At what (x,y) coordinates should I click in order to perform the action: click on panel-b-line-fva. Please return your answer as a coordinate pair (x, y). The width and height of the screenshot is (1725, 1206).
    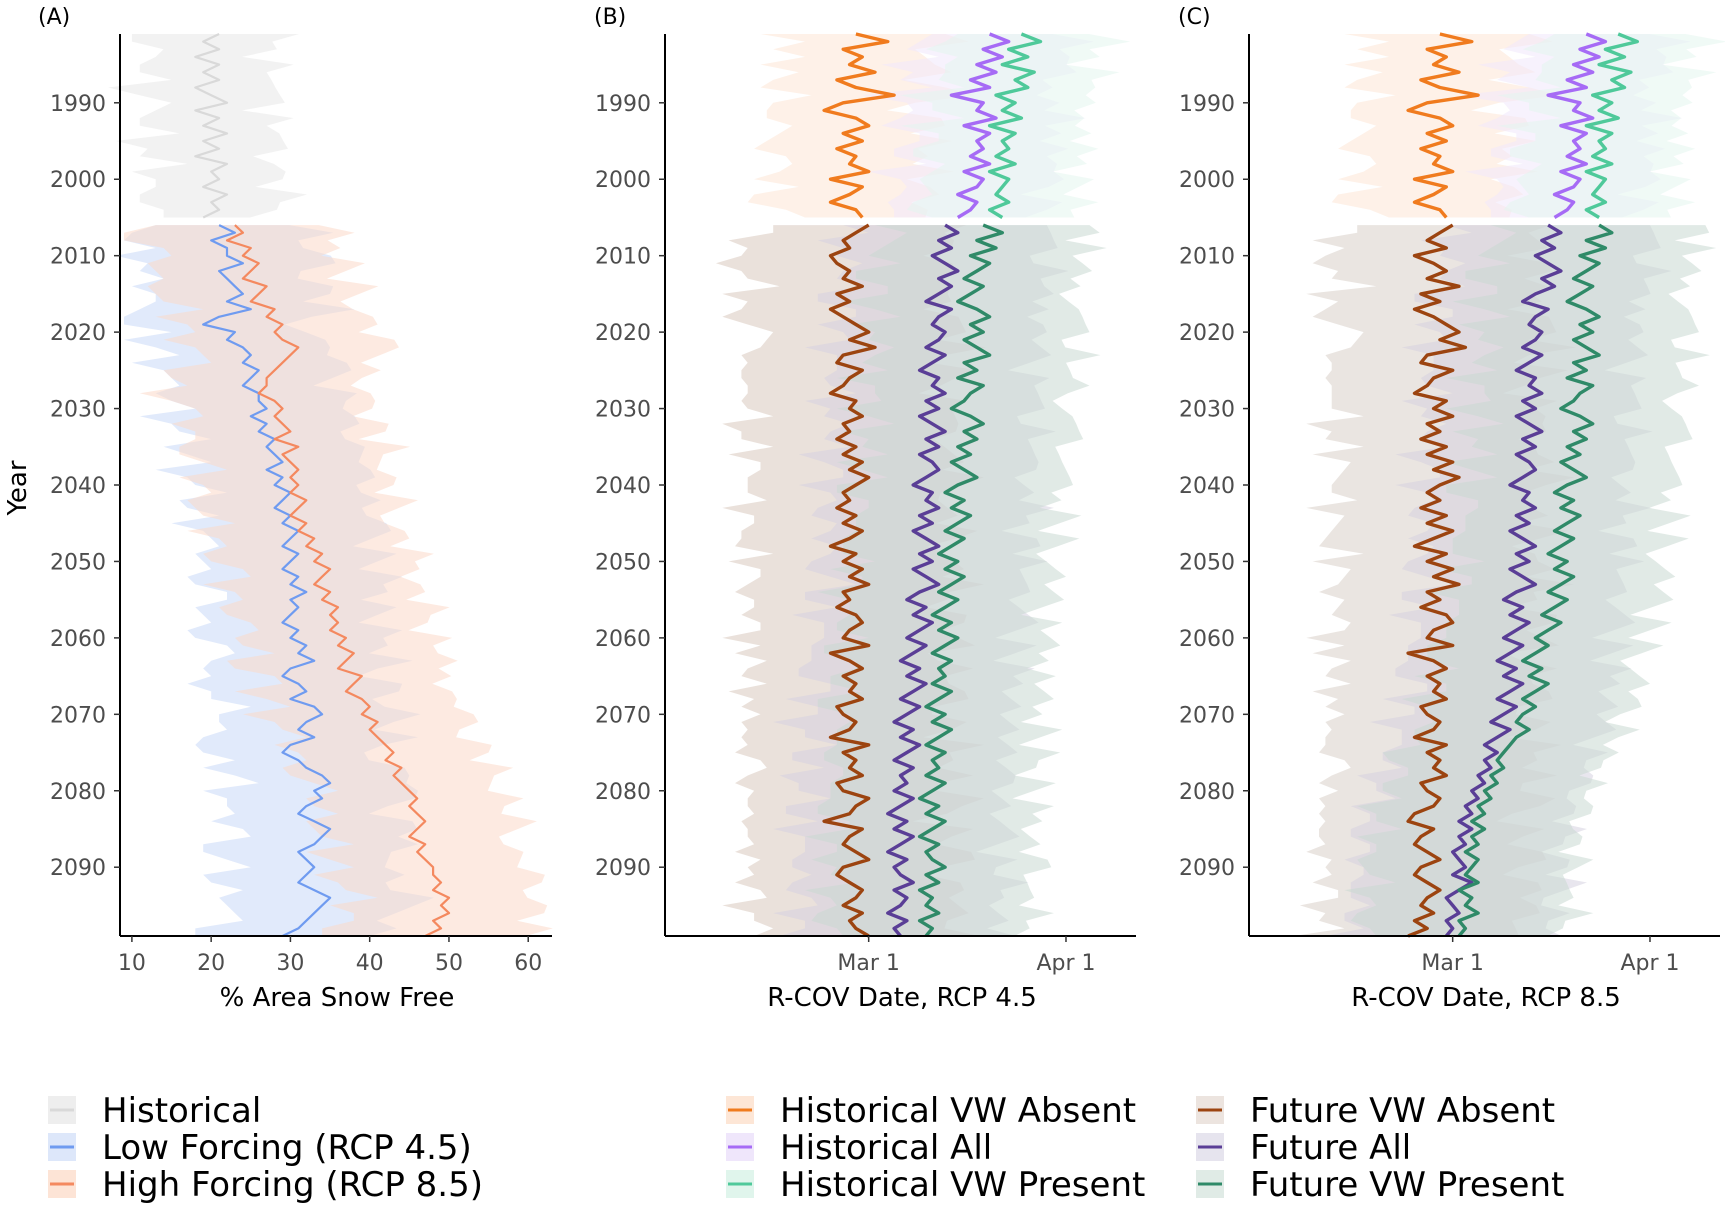
    Looking at the image, I should click on (849, 580).